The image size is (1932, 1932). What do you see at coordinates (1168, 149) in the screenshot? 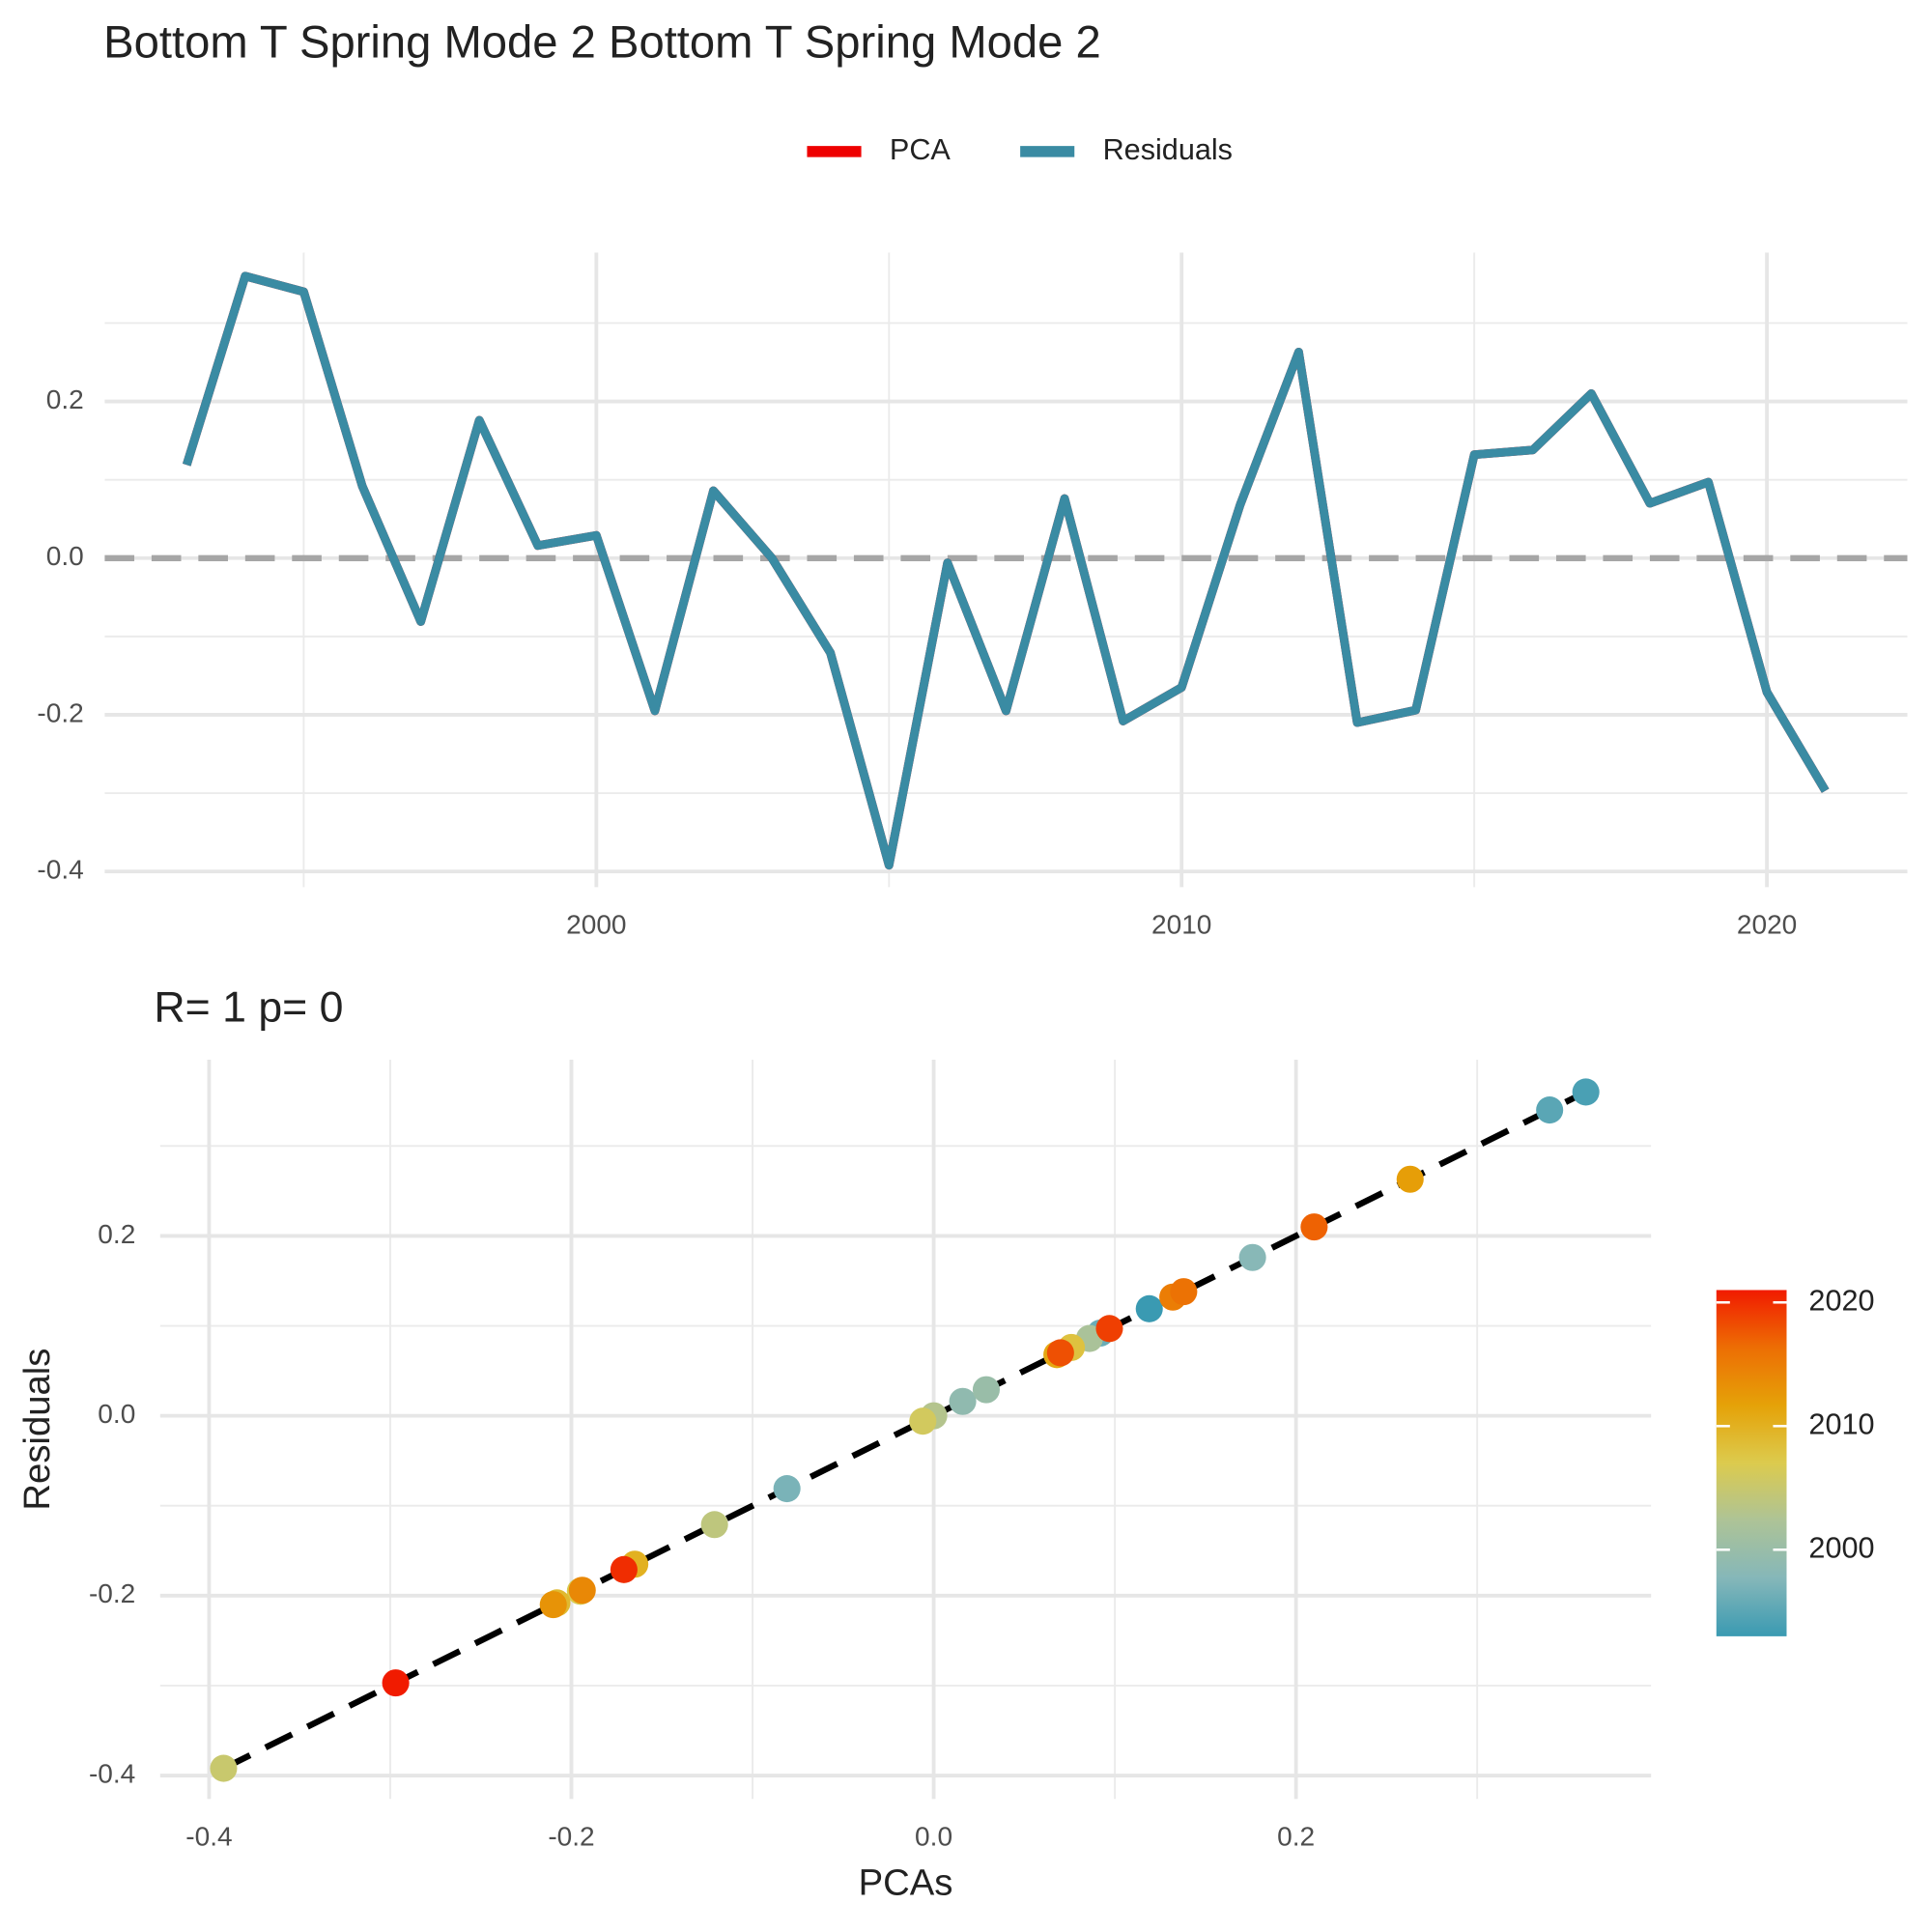
I see `legend-label: Residuals` at bounding box center [1168, 149].